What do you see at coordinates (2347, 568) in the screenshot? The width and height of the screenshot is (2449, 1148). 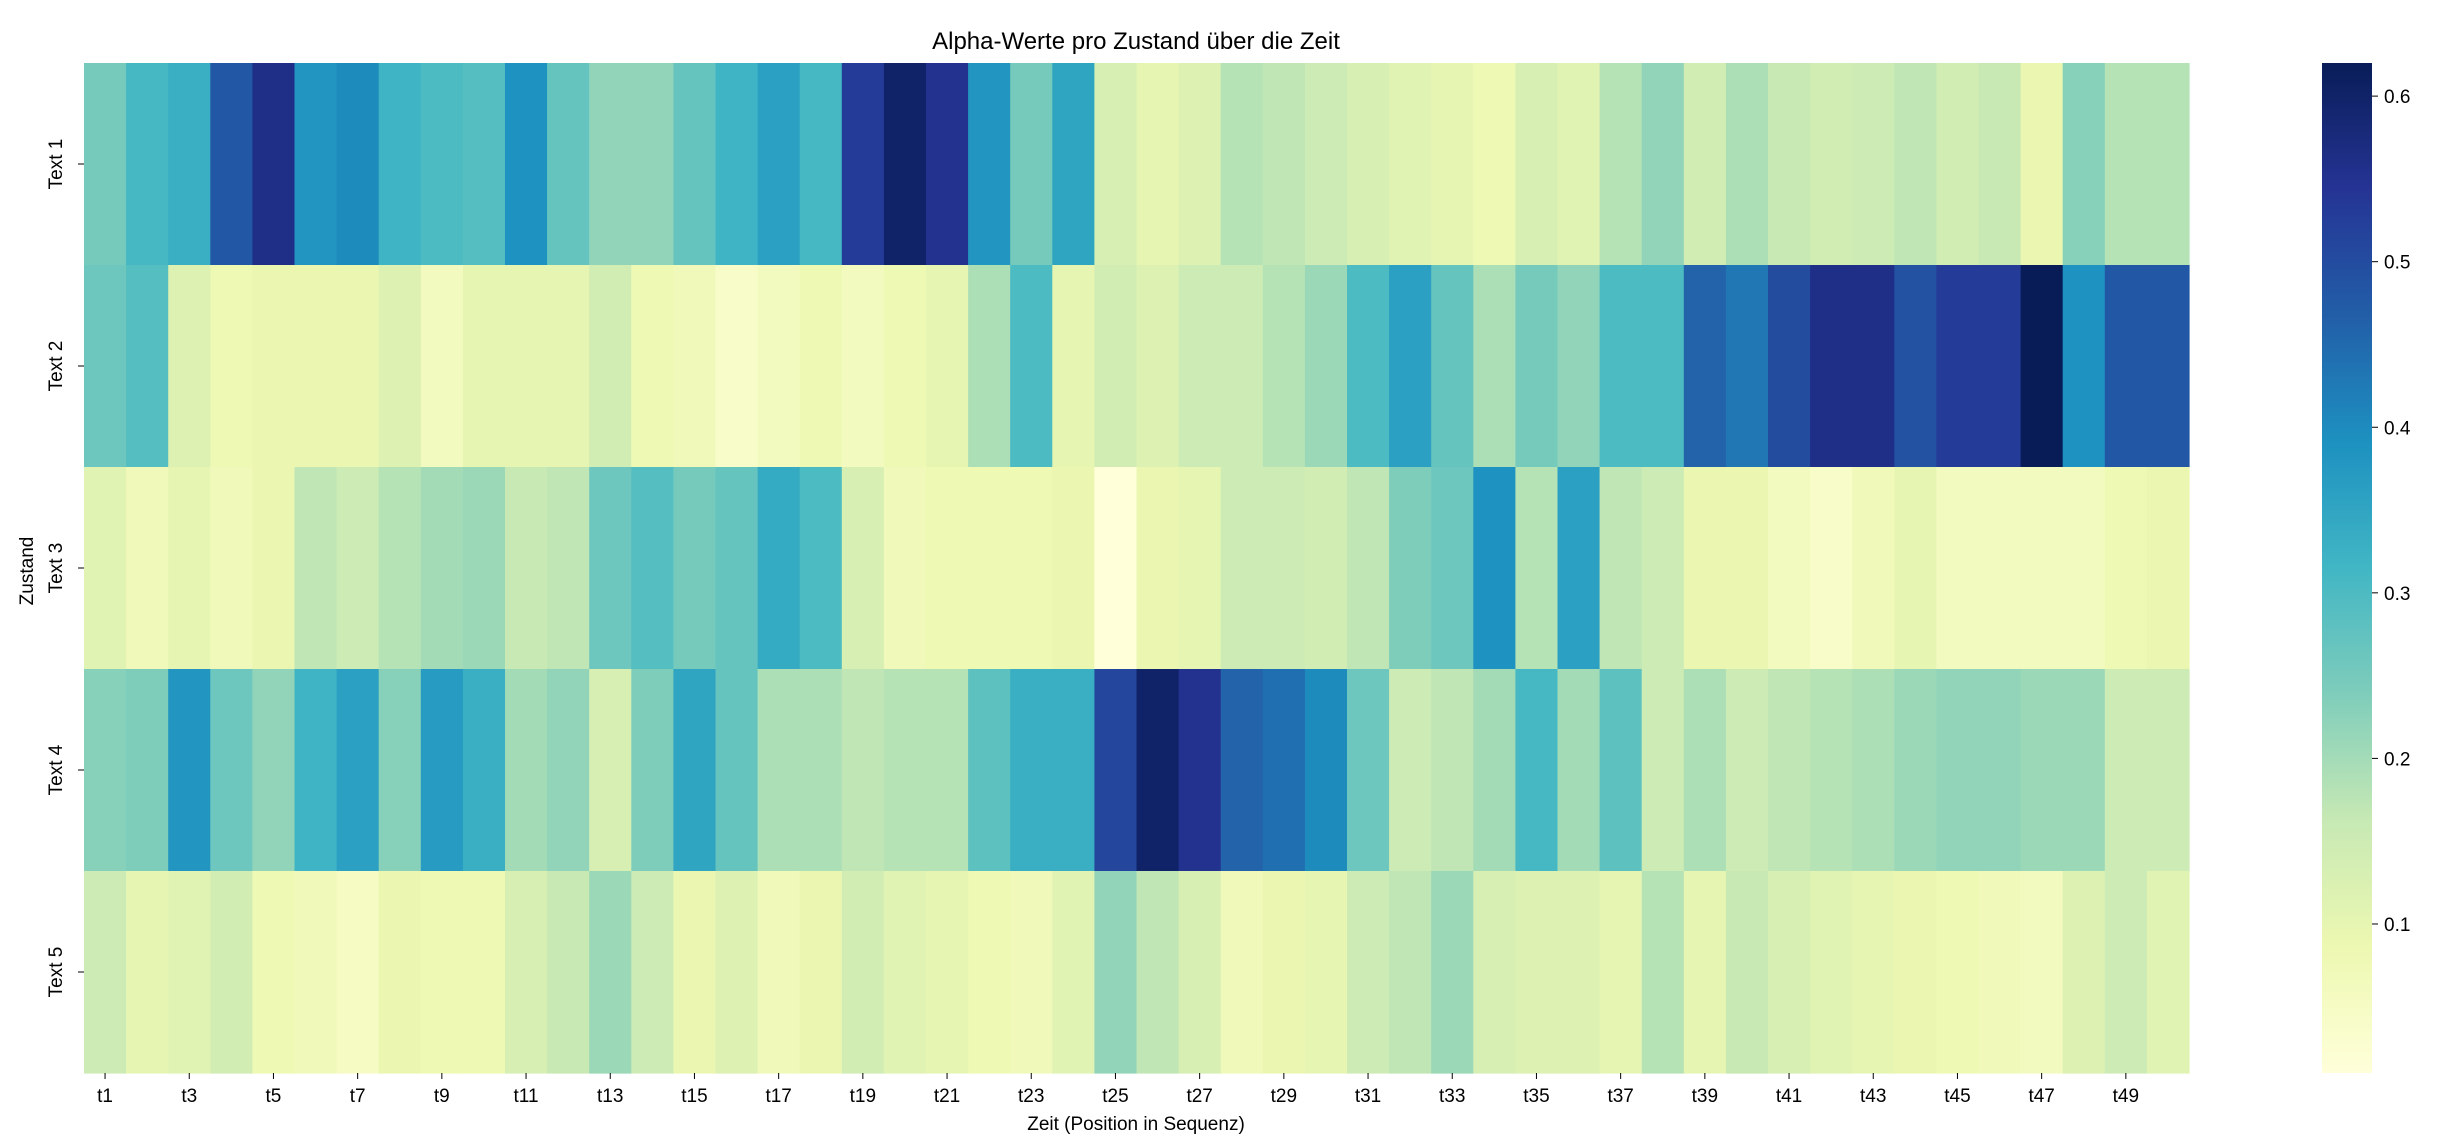 I see `colorbar-gradient` at bounding box center [2347, 568].